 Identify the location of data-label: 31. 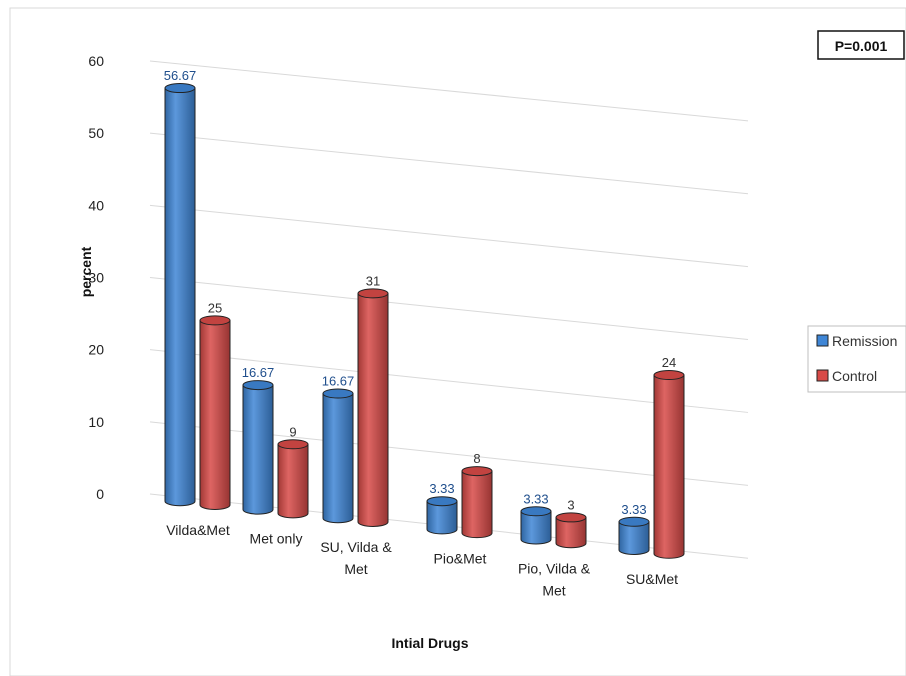
(373, 280).